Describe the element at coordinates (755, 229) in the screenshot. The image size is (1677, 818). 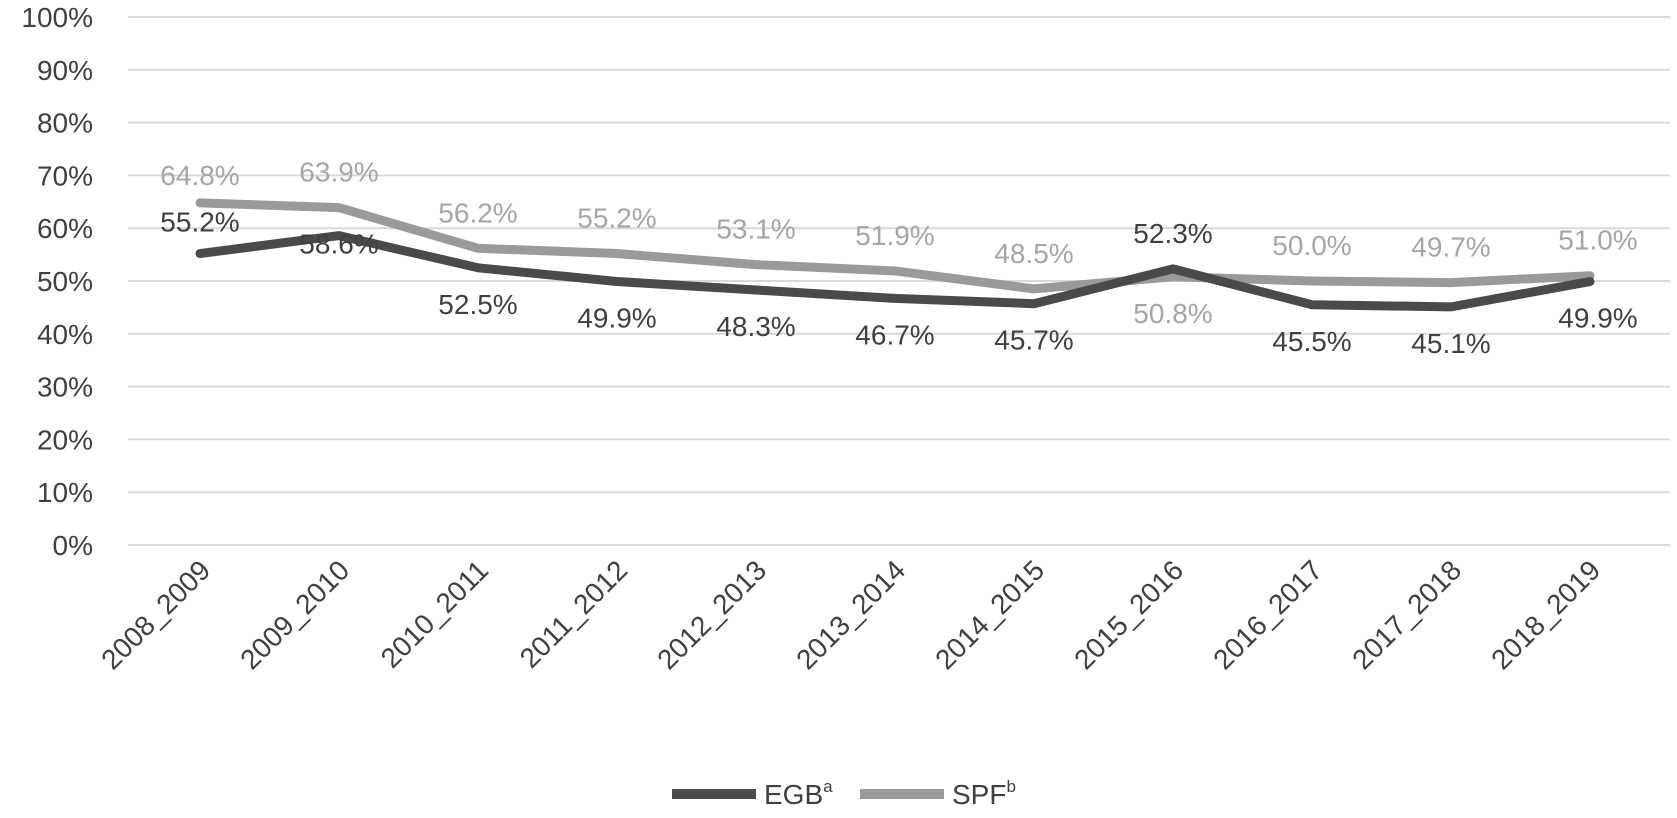
I see `data-label-spf: 53.1%` at that location.